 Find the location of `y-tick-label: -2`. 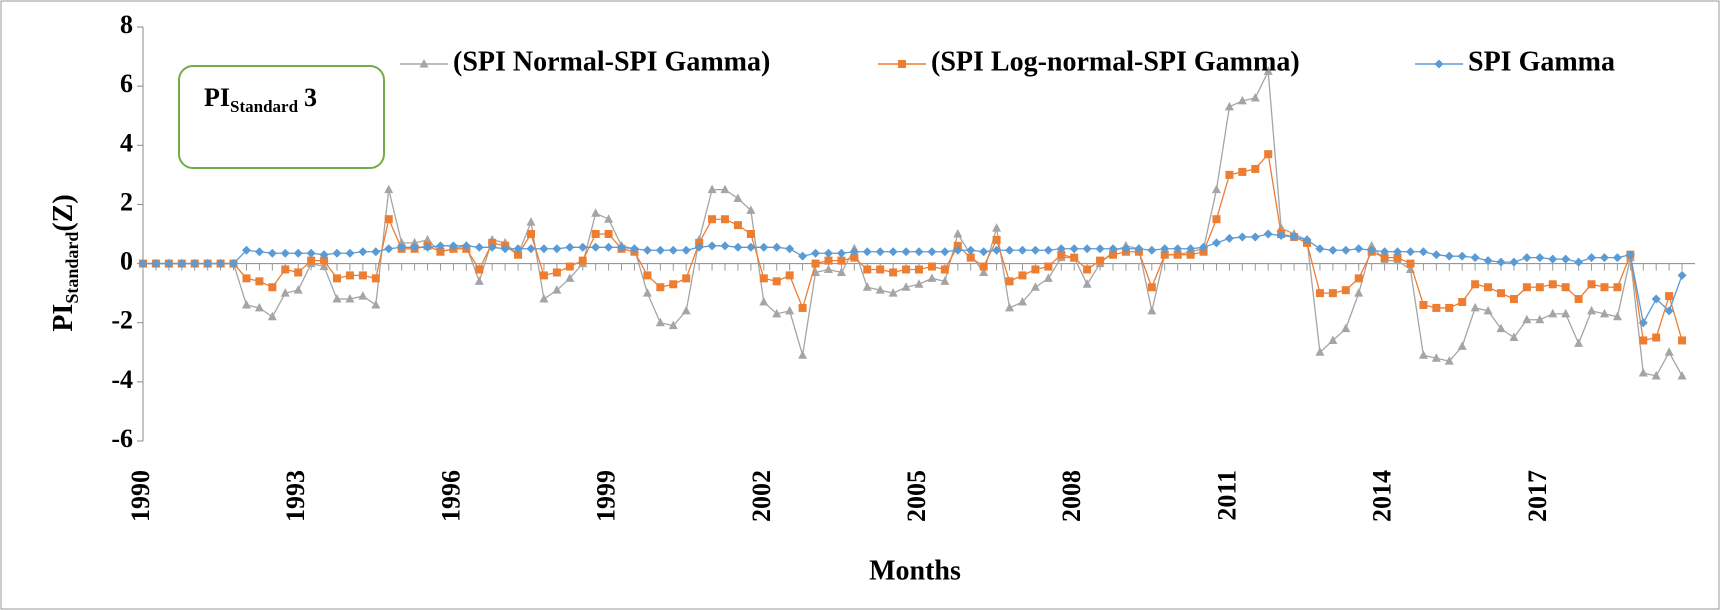

y-tick-label: -2 is located at coordinates (122, 320).